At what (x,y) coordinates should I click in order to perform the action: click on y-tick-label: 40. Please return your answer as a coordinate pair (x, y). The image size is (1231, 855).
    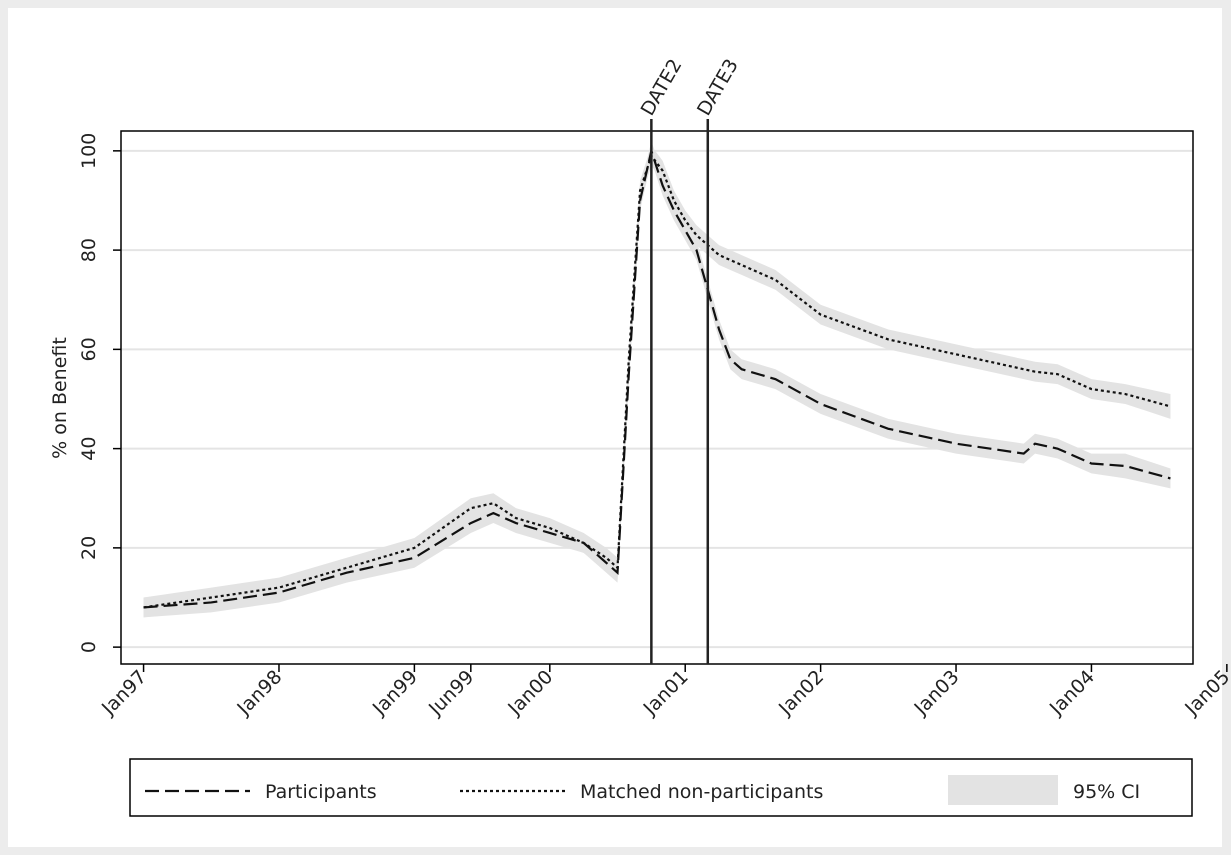
    Looking at the image, I should click on (89, 449).